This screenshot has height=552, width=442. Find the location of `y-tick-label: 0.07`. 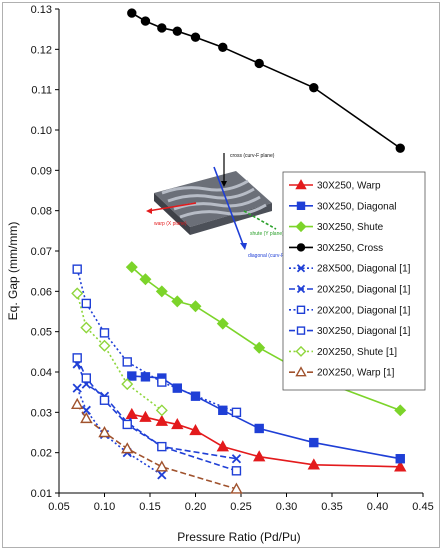

y-tick-label: 0.07 is located at coordinates (41, 252).